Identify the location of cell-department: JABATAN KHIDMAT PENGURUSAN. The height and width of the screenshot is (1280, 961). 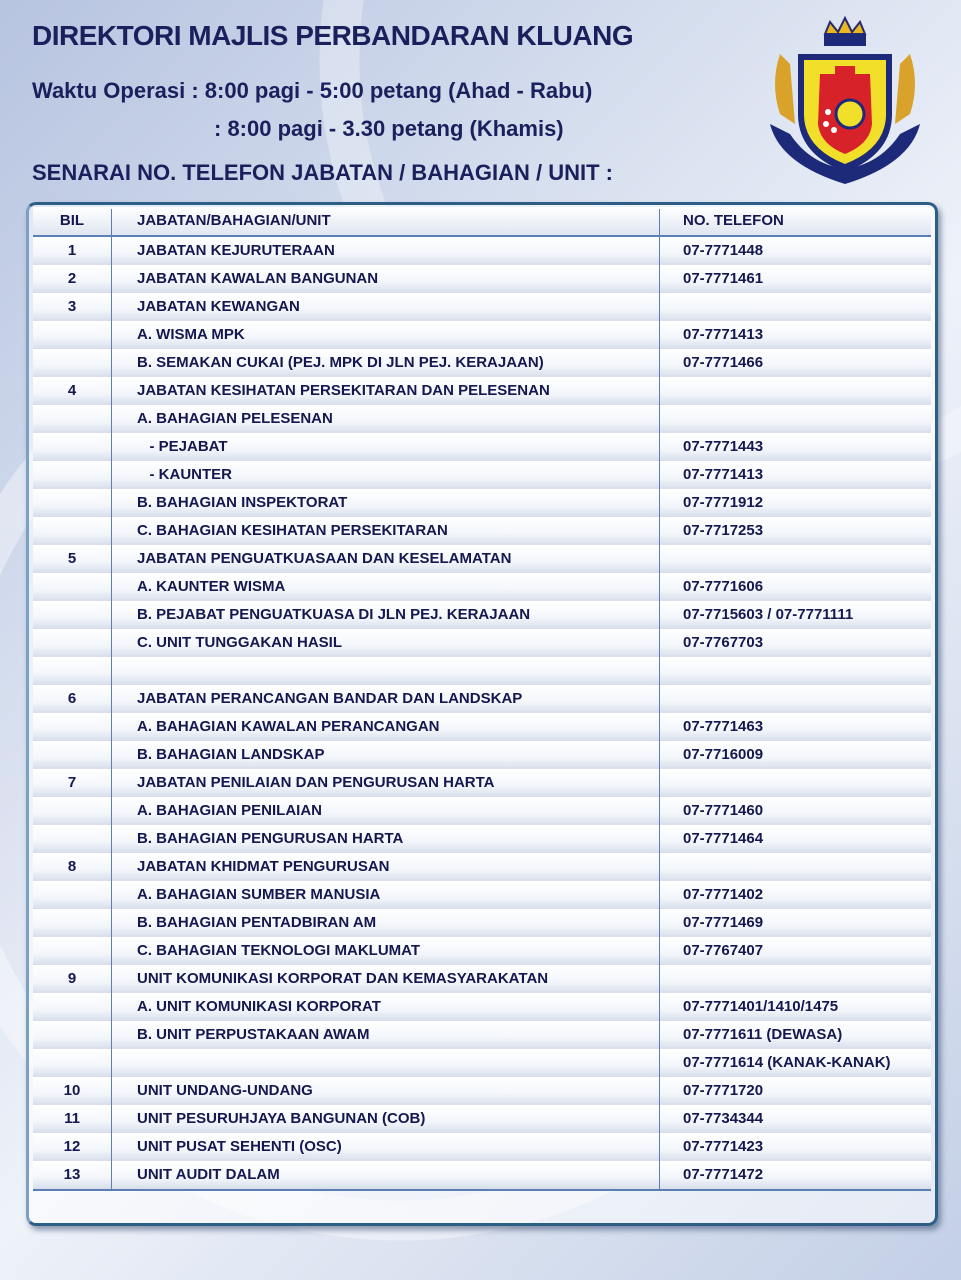
(263, 866).